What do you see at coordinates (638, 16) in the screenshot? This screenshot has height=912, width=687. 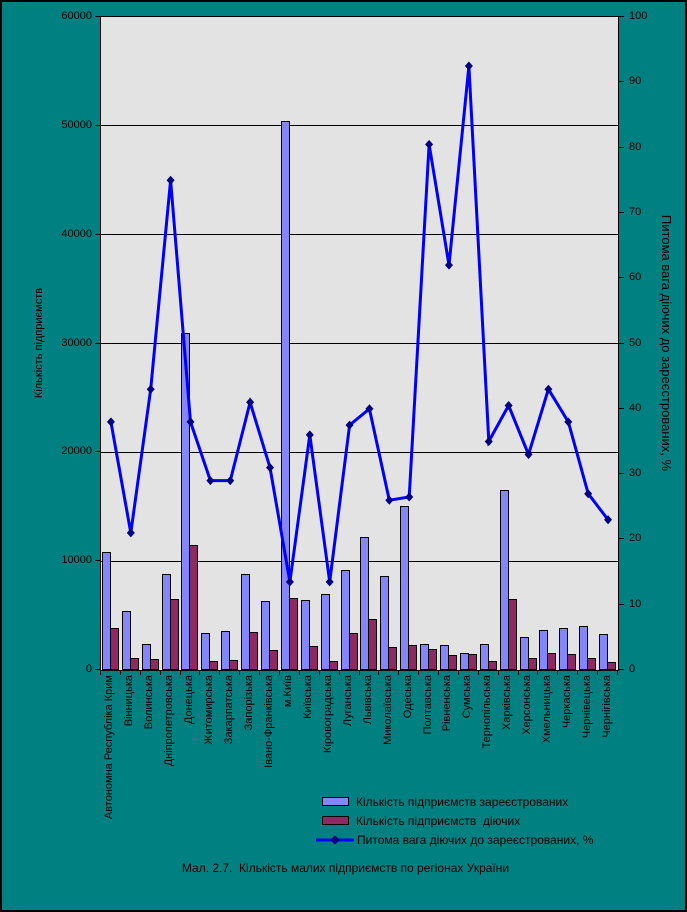 I see `right-axis-tick-label: 100` at bounding box center [638, 16].